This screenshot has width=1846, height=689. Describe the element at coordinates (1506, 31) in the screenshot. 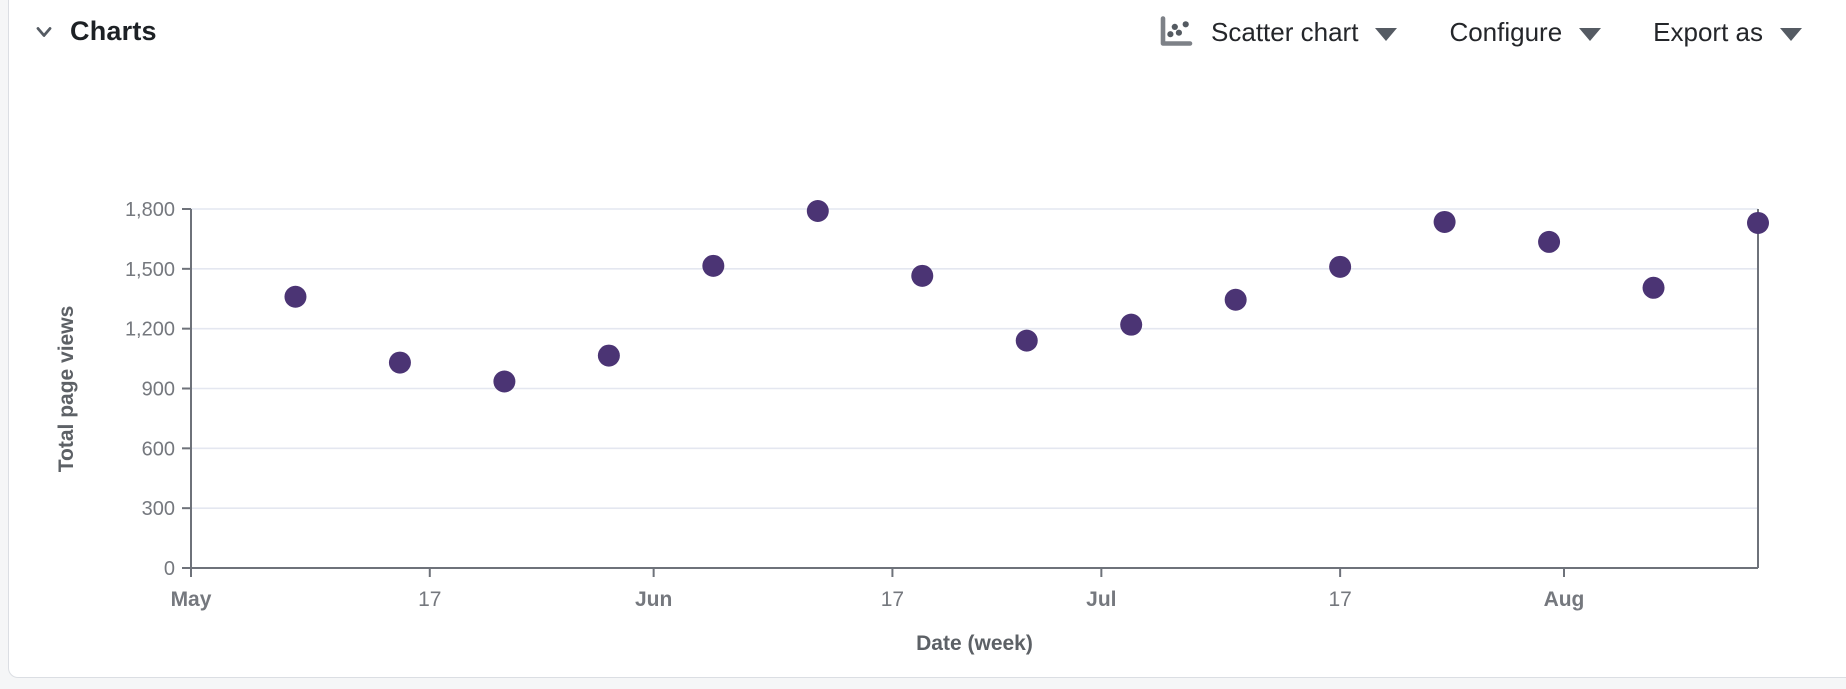

I see `configure-label: Configure` at that location.